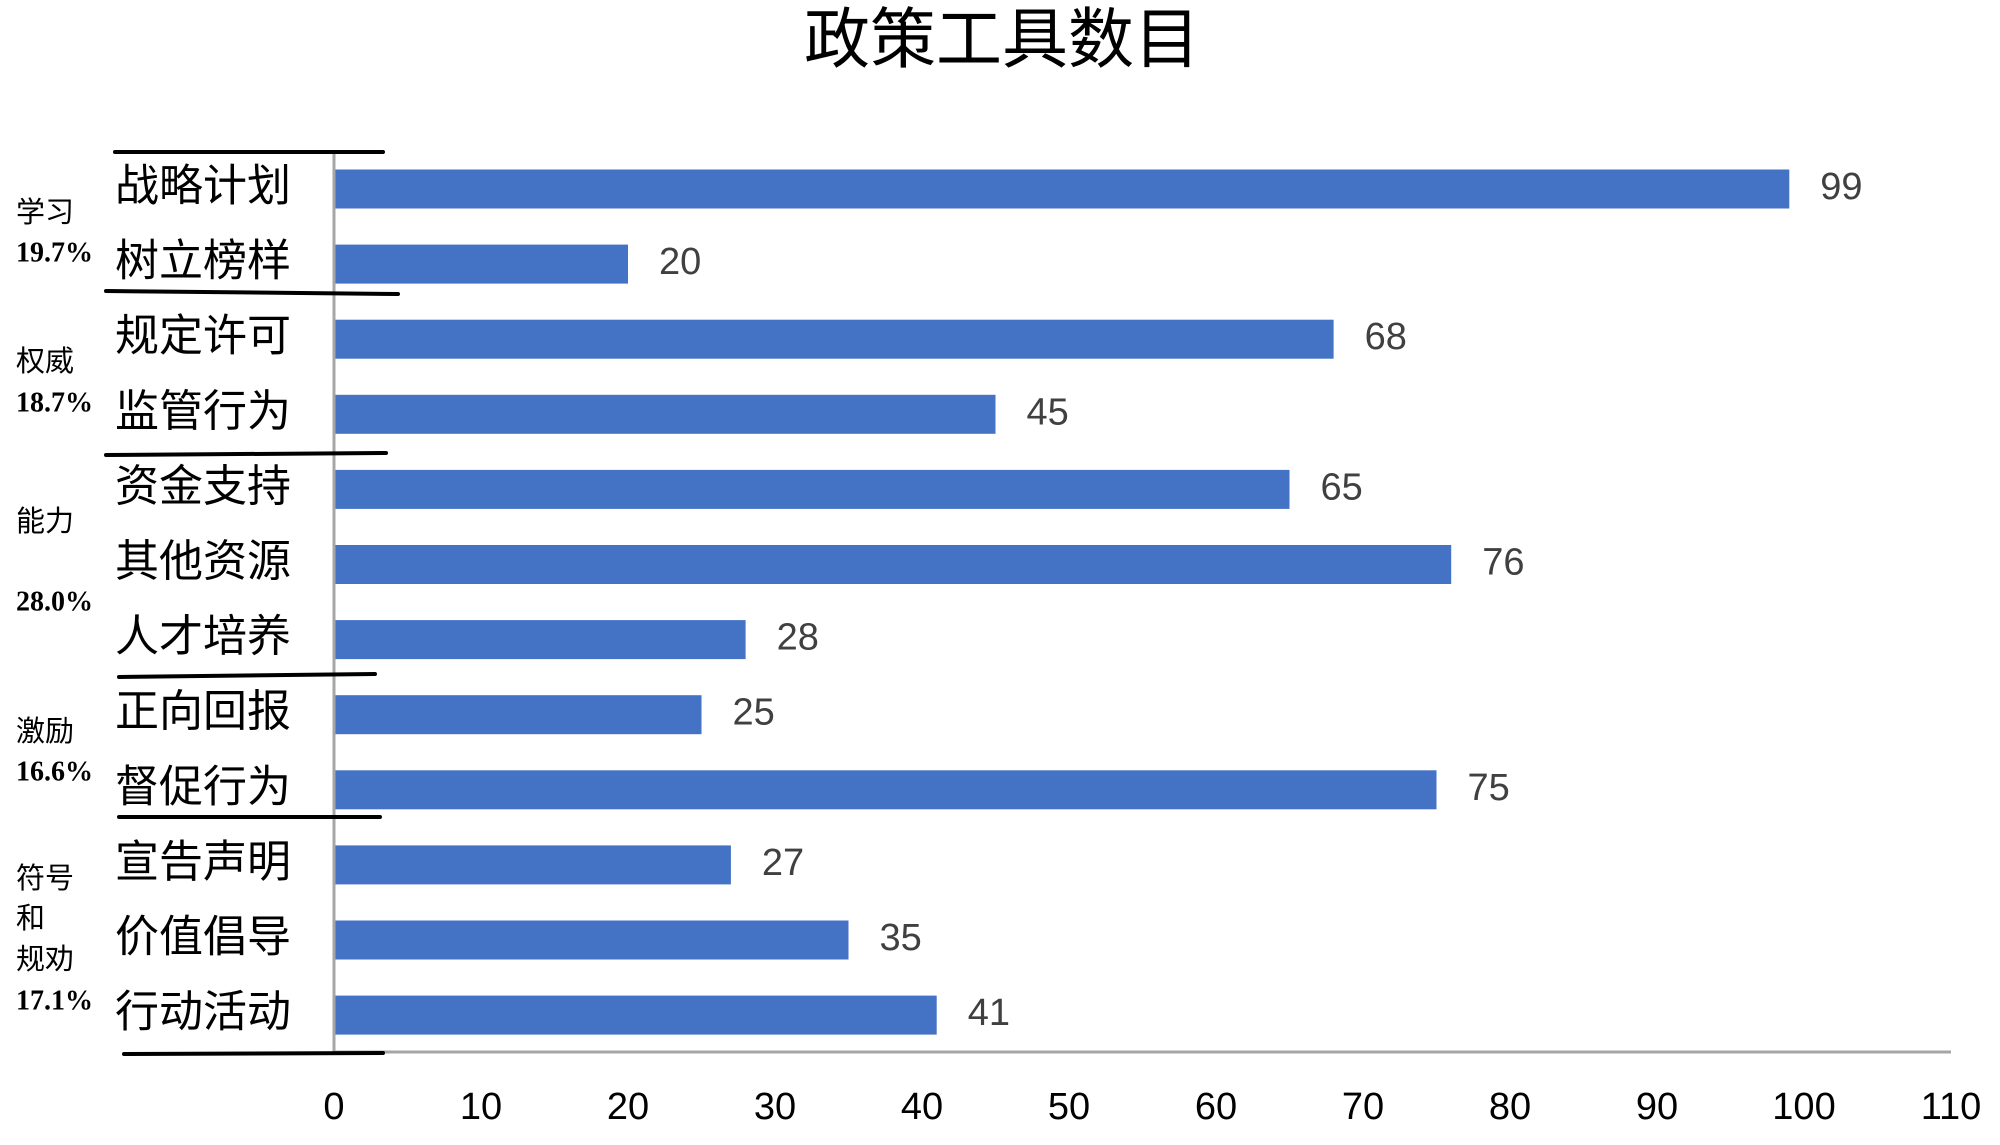  I want to click on x-tick-label: 20, so click(628, 1107).